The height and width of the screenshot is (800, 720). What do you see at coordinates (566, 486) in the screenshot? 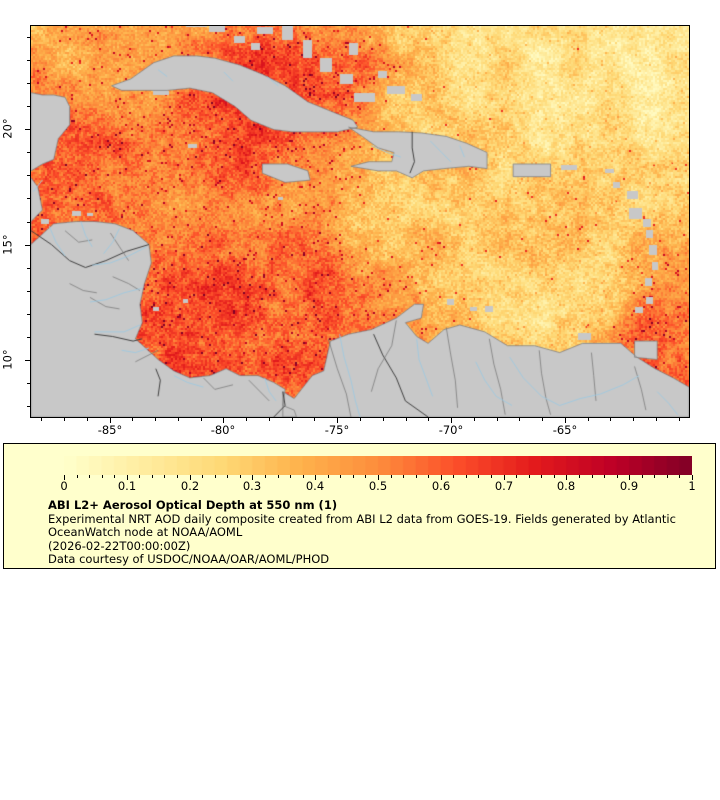
I see `colorbar-tick-label: 0.8` at bounding box center [566, 486].